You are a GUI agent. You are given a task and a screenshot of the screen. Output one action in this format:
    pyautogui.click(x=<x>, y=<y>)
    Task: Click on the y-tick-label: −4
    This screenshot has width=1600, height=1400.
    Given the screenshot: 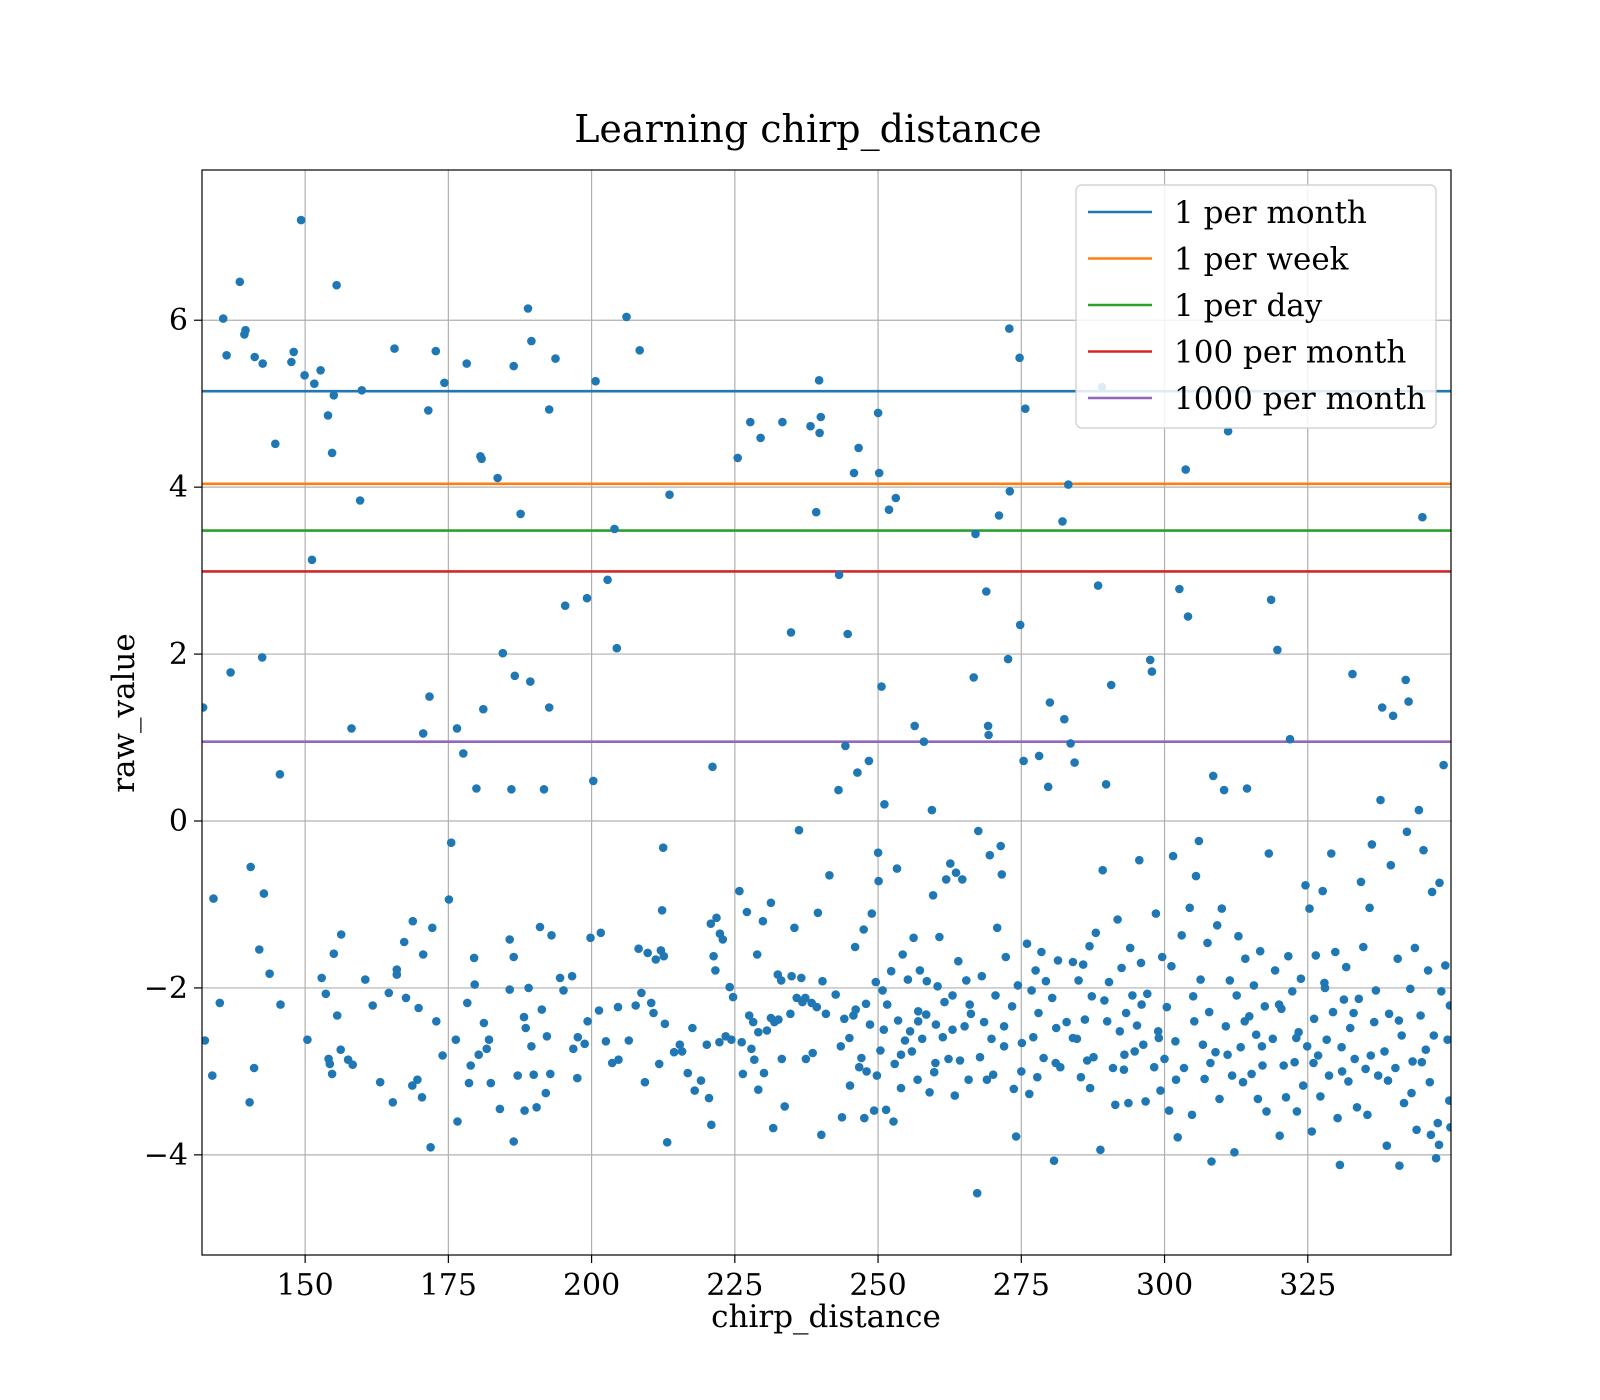 What is the action you would take?
    pyautogui.click(x=166, y=1155)
    